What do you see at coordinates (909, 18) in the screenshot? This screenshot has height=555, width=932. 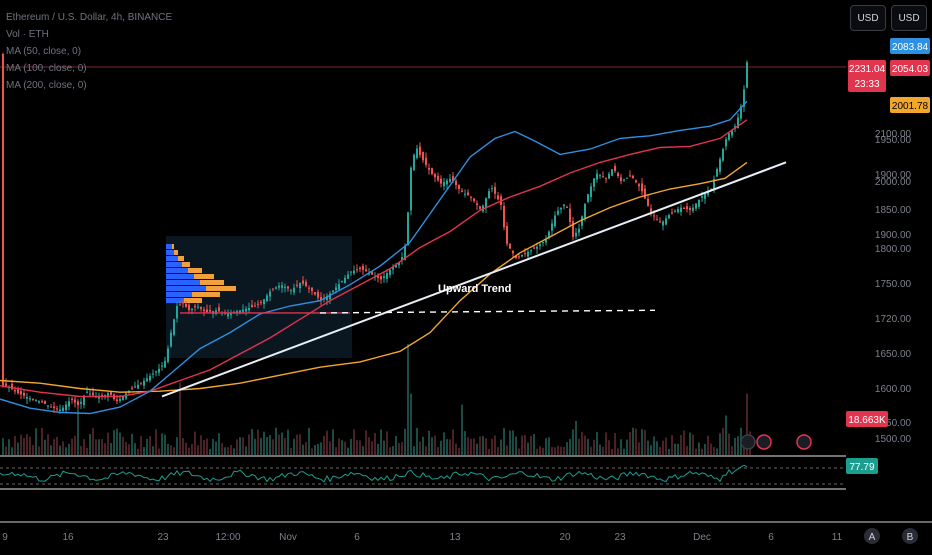 I see `currency-button-right: USD` at bounding box center [909, 18].